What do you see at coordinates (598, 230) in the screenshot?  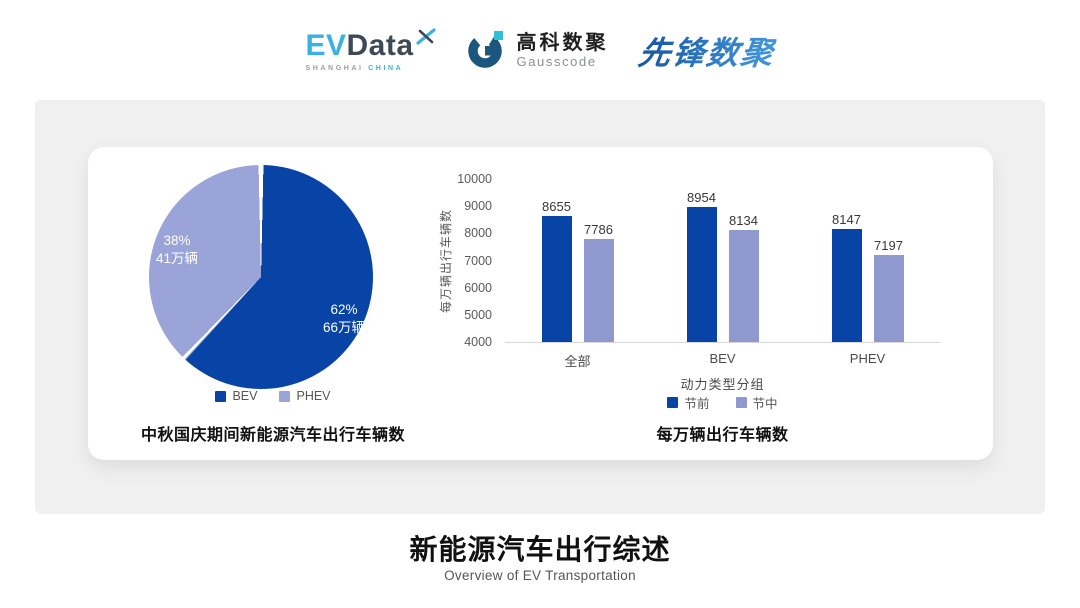 I see `bar-value-label: 7786` at bounding box center [598, 230].